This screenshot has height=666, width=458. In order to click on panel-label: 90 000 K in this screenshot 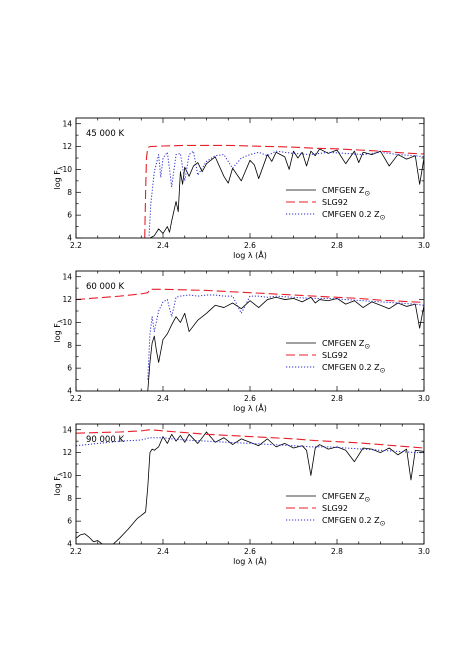, I will do `click(105, 440)`.